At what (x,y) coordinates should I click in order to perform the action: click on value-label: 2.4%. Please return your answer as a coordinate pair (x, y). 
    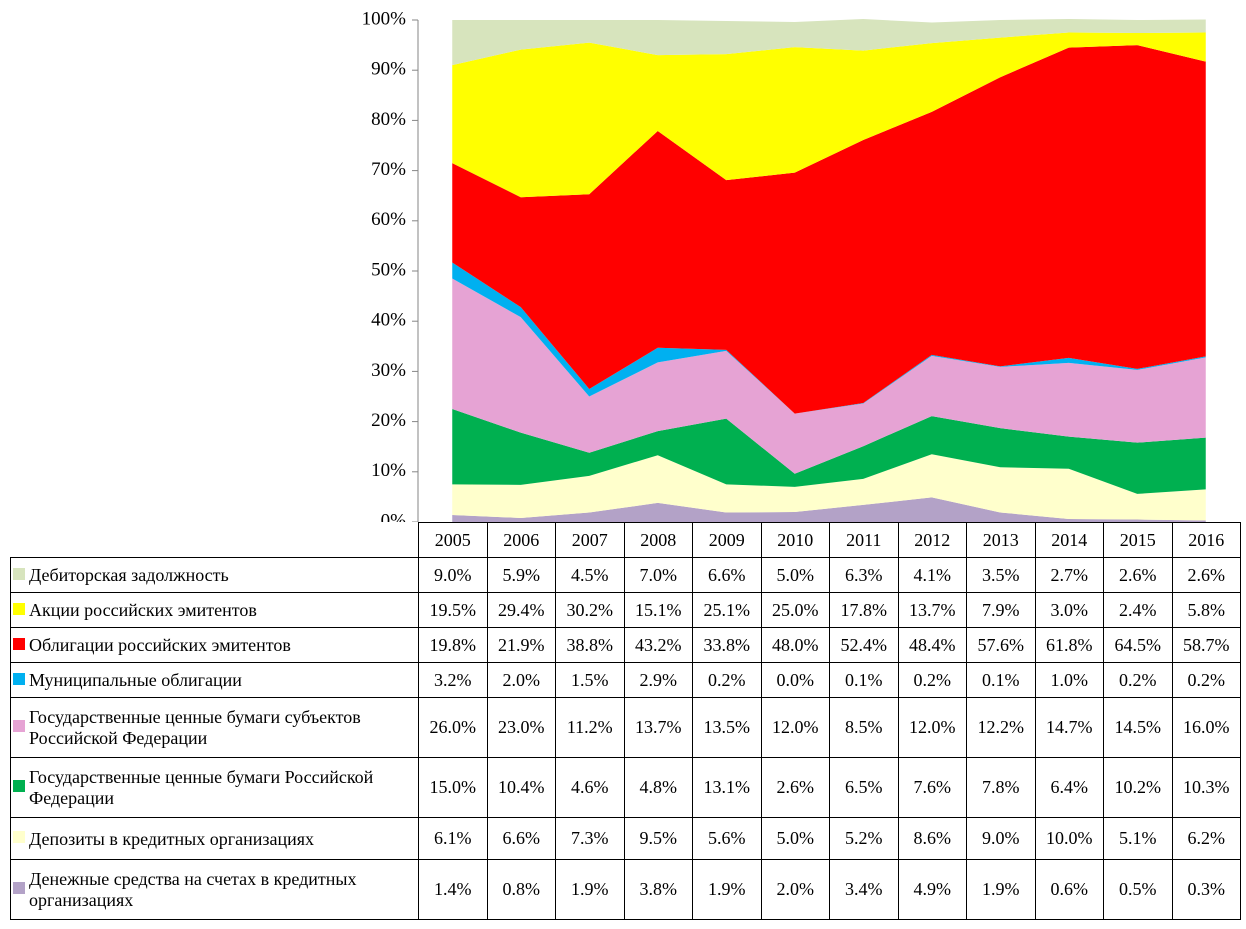
    Looking at the image, I should click on (1138, 610).